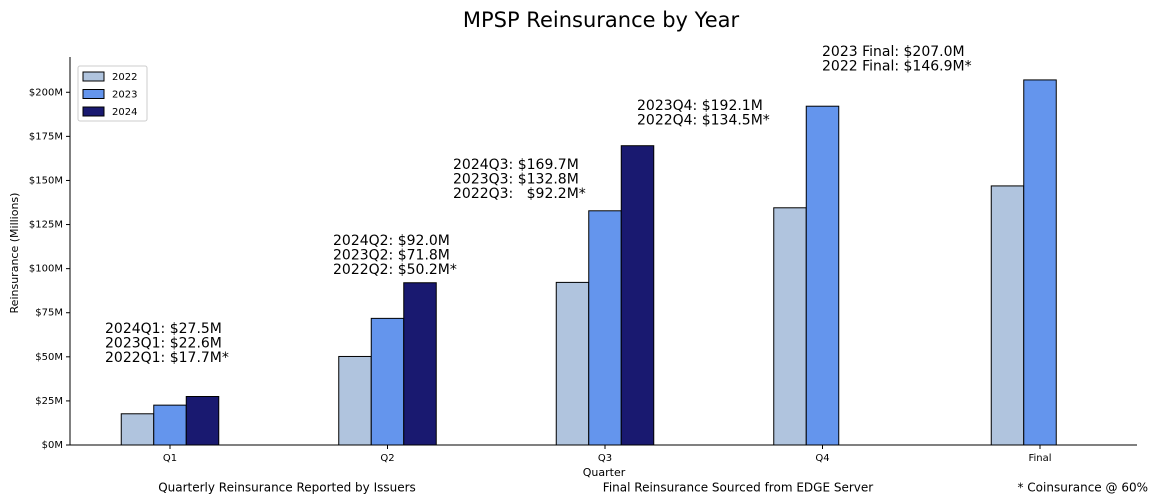  Describe the element at coordinates (49, 357) in the screenshot. I see `y-tick-label: $50M` at that location.